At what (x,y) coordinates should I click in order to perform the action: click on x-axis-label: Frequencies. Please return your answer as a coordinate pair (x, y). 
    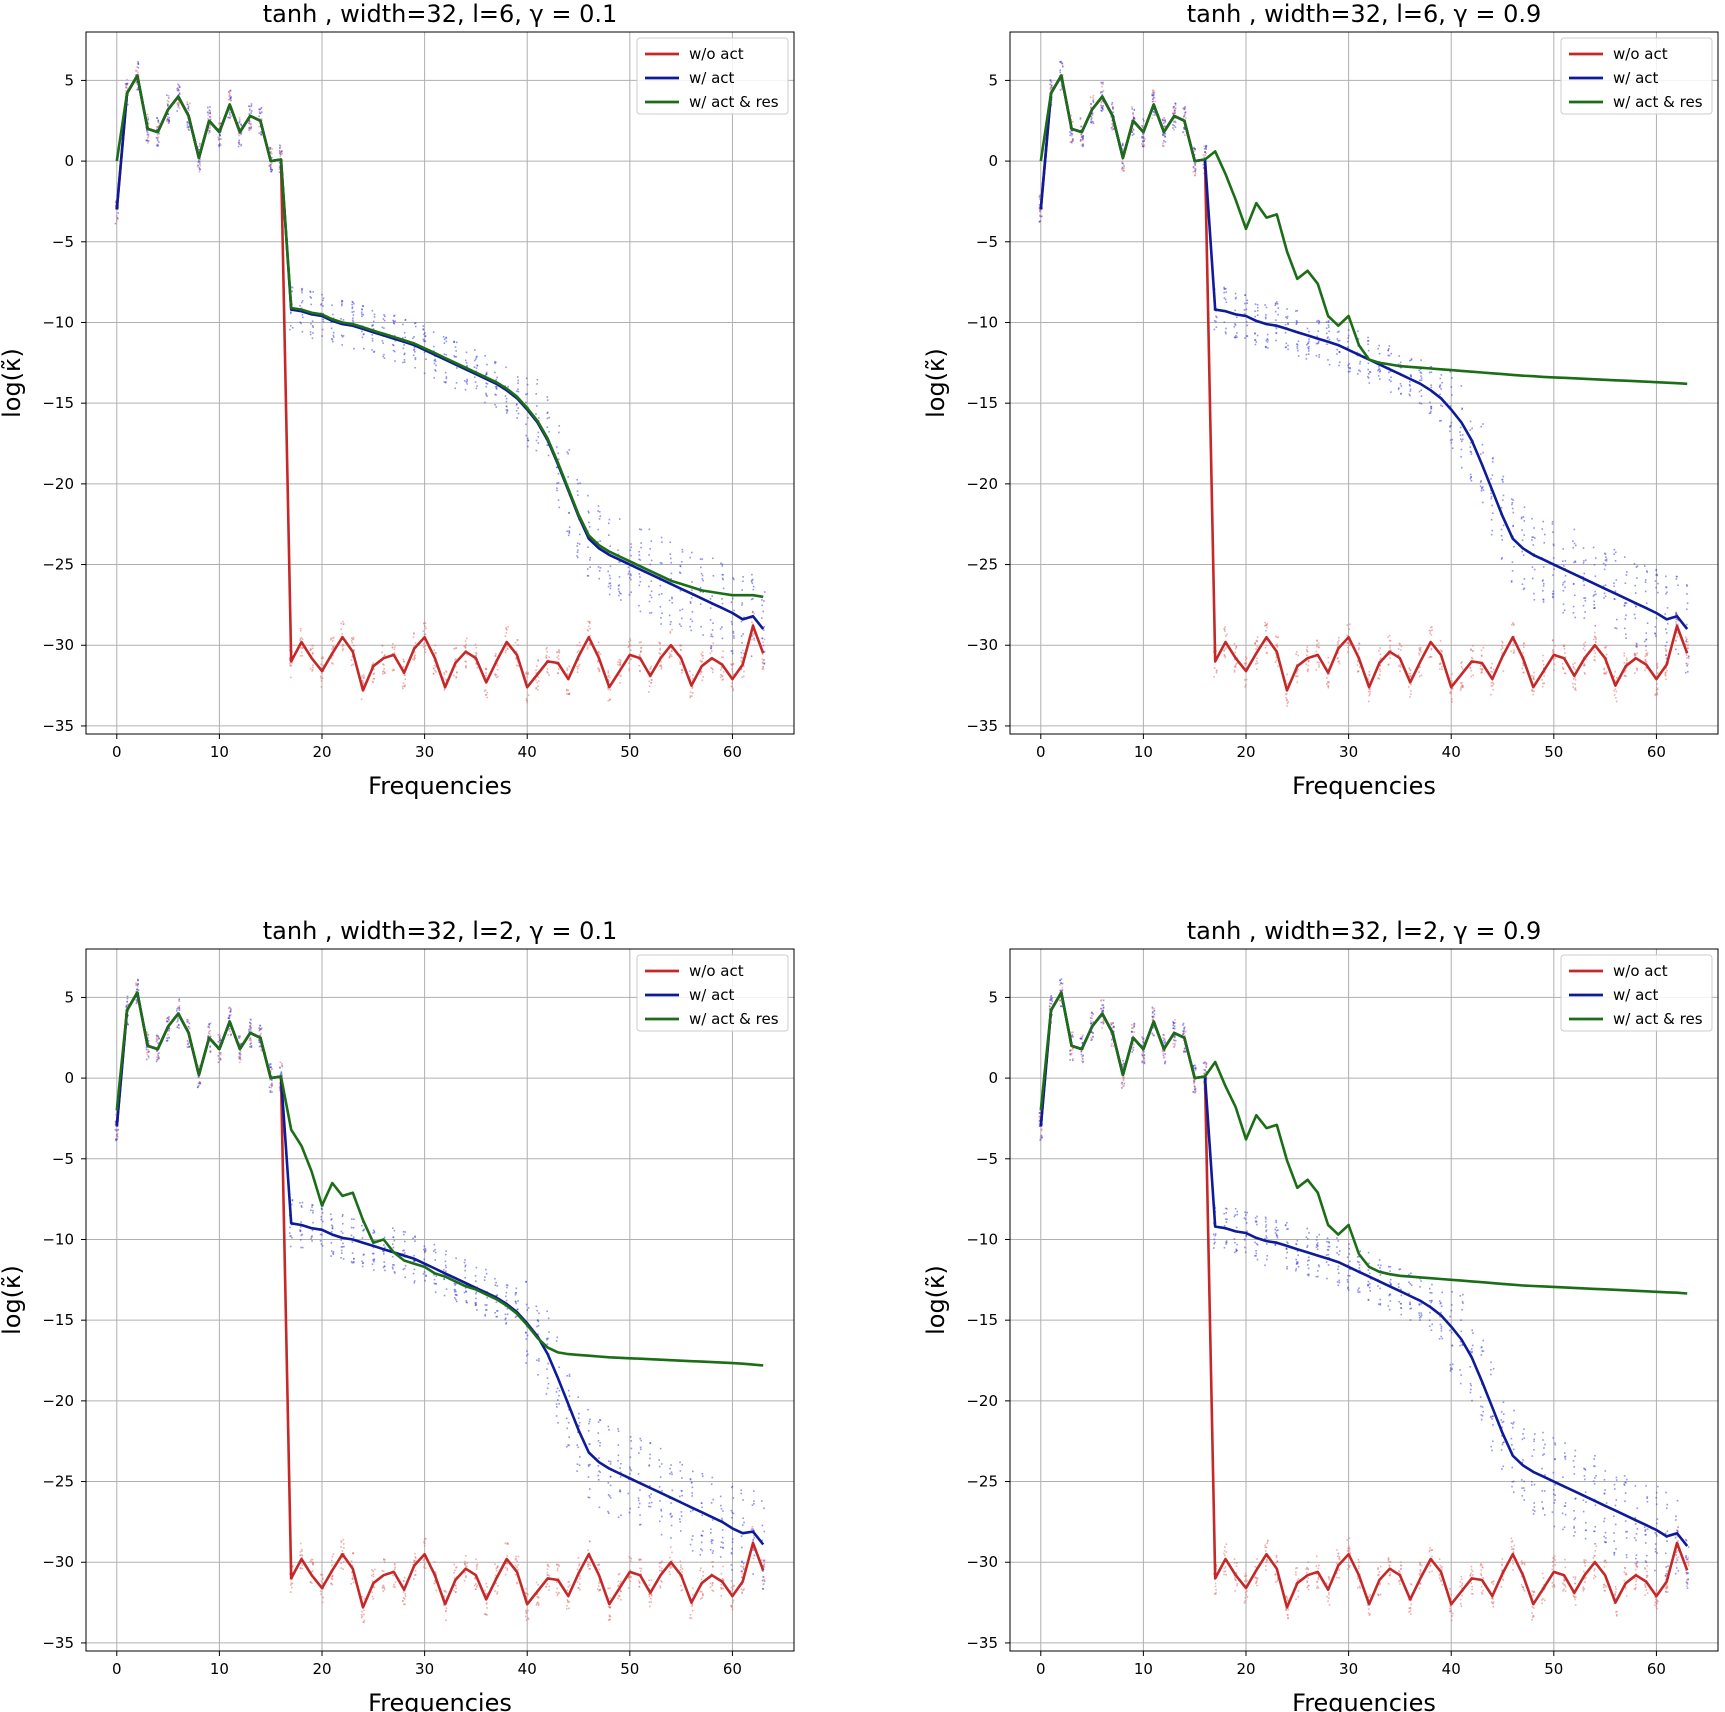
    Looking at the image, I should click on (1364, 786).